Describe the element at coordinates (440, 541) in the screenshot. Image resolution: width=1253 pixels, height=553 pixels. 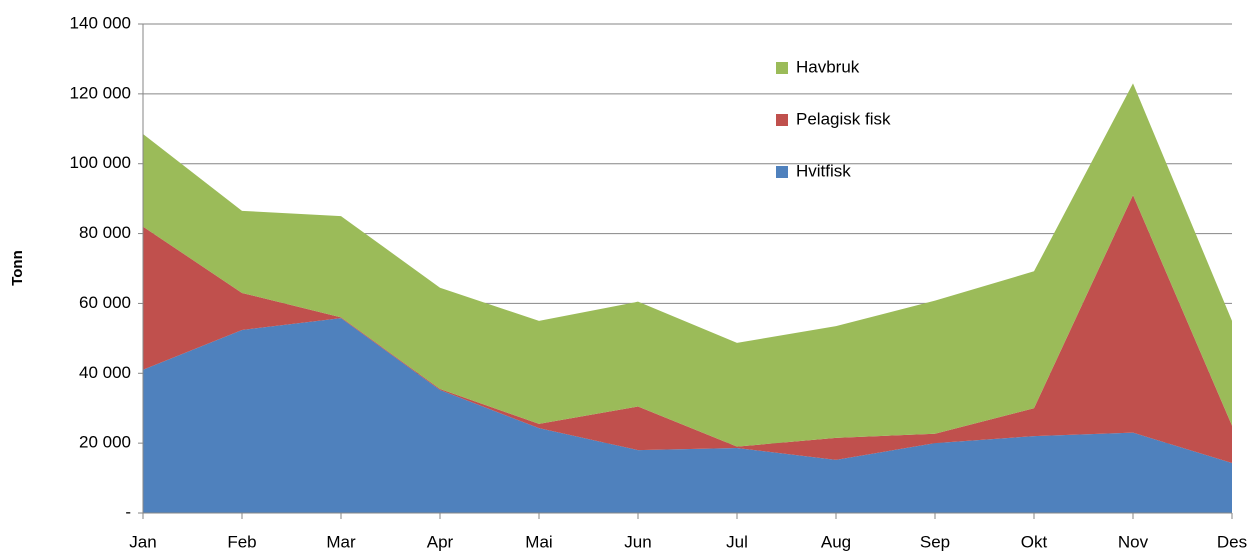
I see `x-tick-label: Apr` at that location.